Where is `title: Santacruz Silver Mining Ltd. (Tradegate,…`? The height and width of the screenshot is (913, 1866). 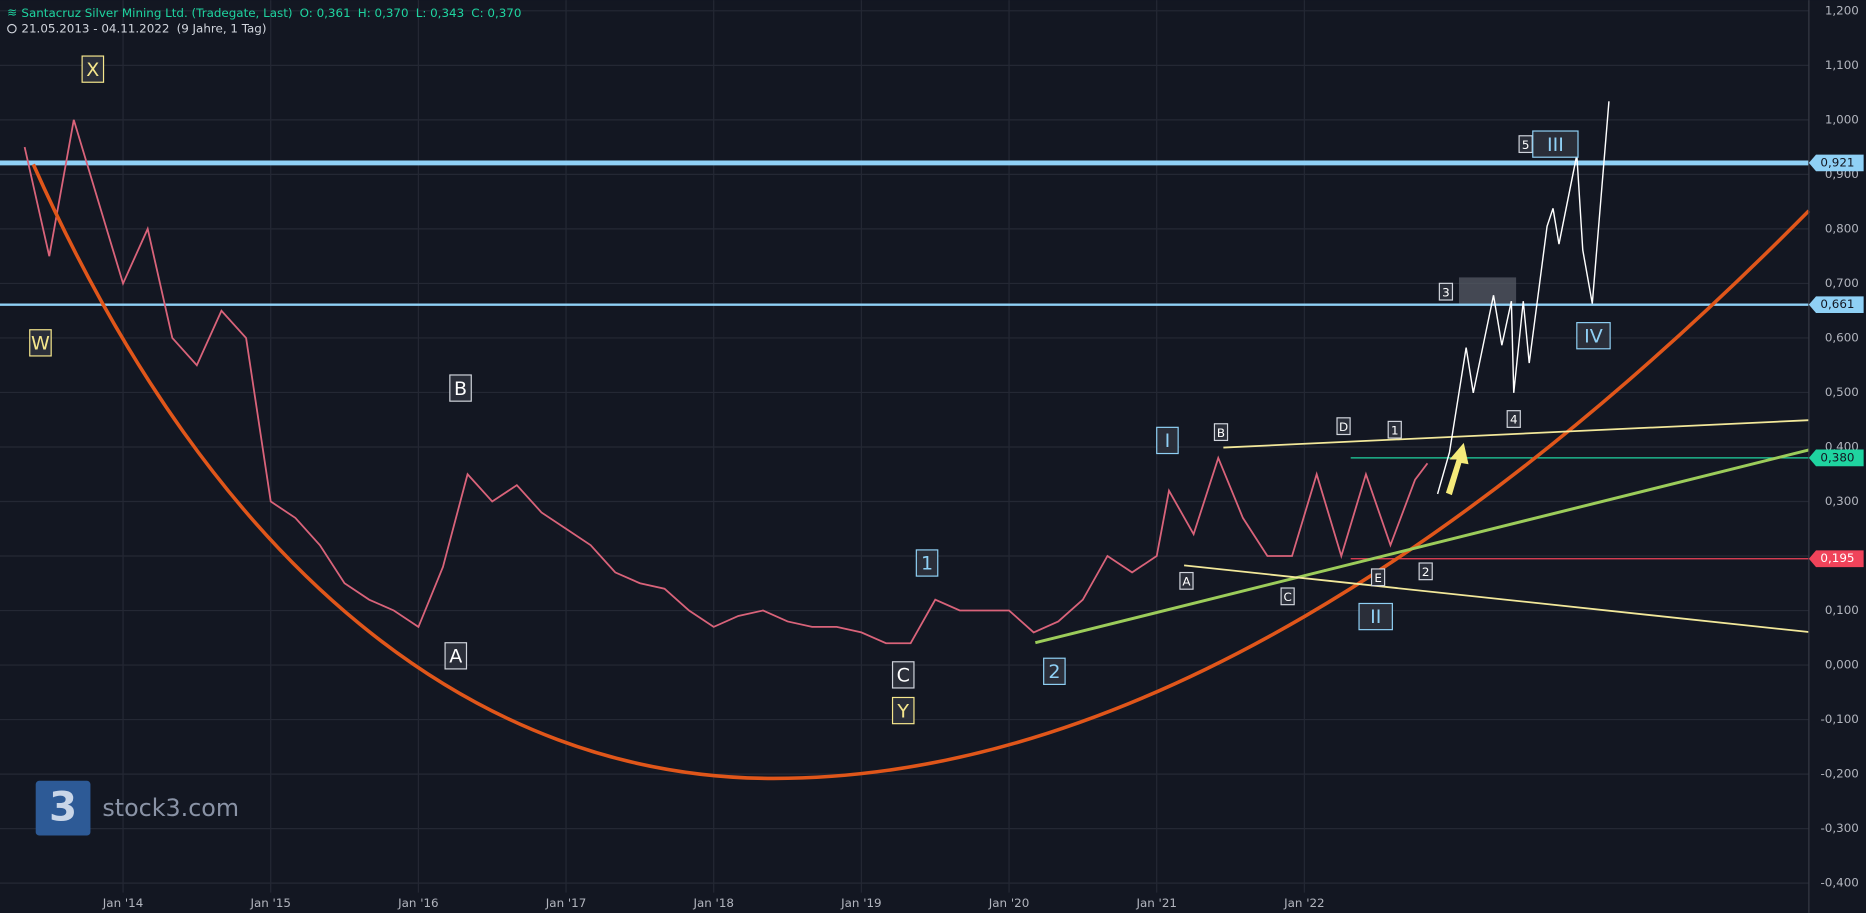 title: Santacruz Silver Mining Ltd. (Tradegate,… is located at coordinates (156, 13).